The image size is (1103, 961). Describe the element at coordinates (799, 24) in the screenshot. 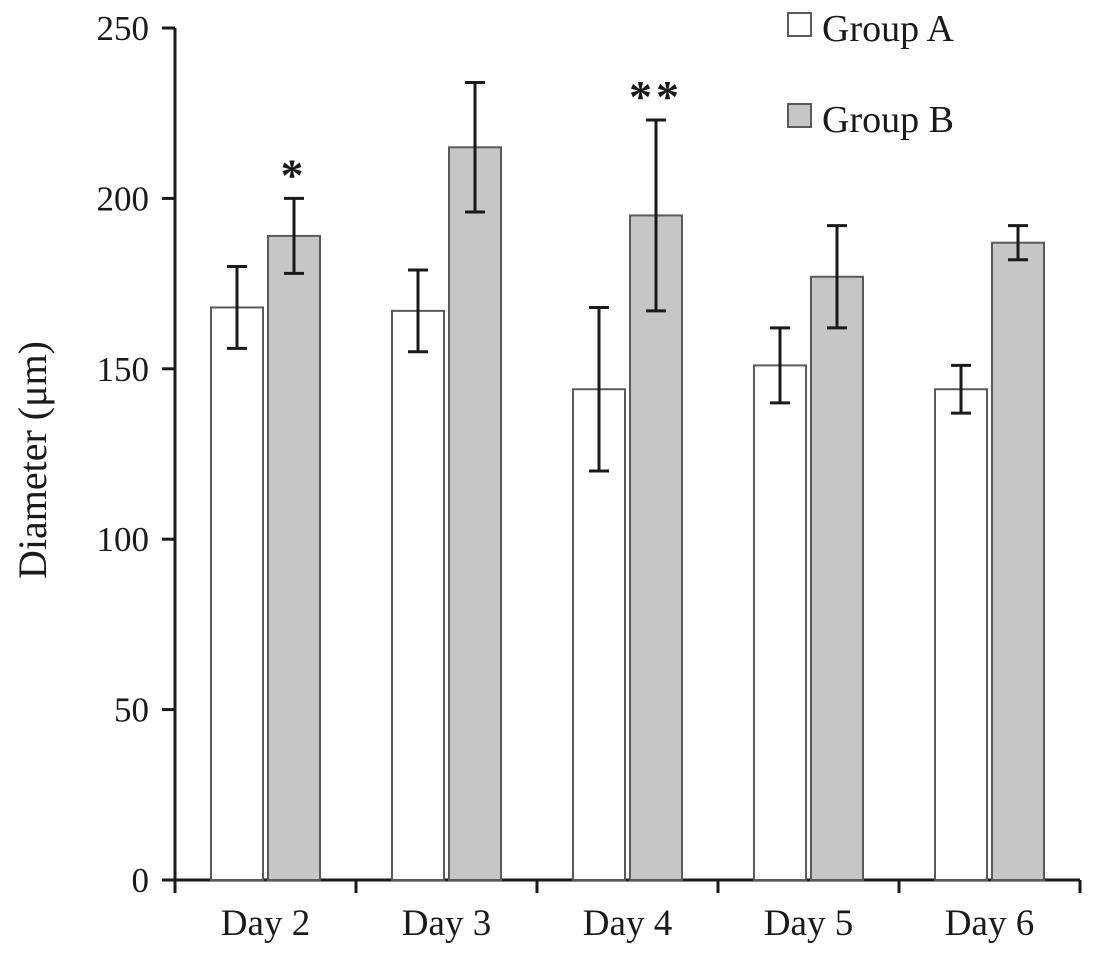

I see `legend-swatch-group-a` at that location.